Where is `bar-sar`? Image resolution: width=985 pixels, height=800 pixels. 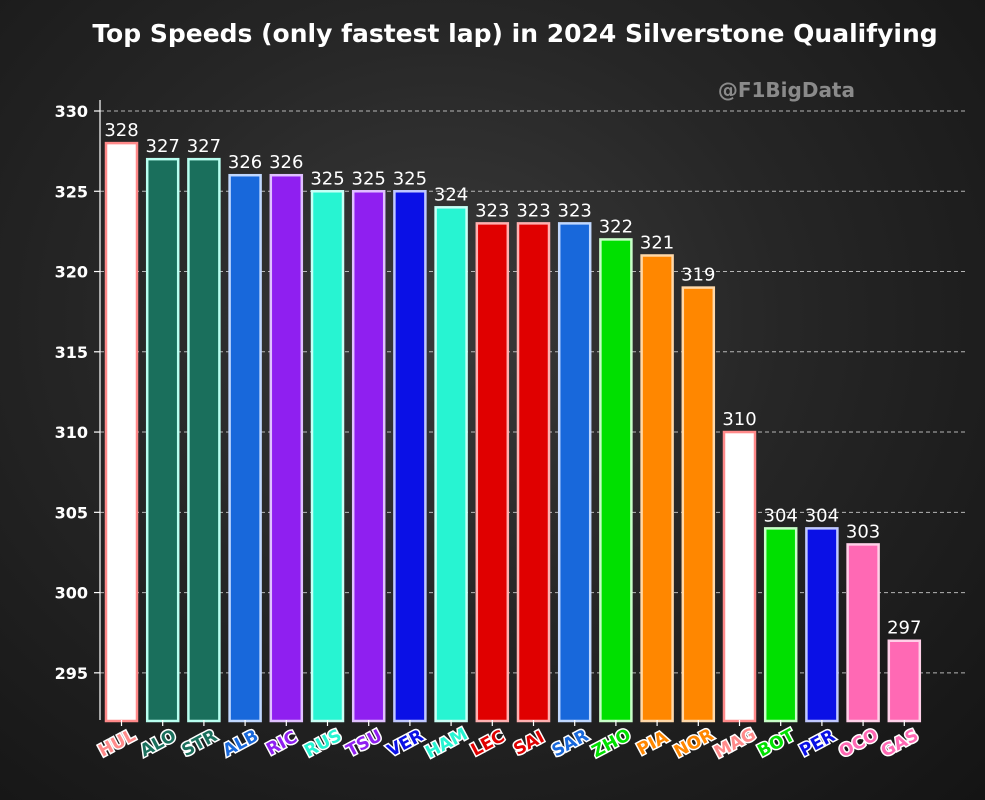 bar-sar is located at coordinates (574, 472).